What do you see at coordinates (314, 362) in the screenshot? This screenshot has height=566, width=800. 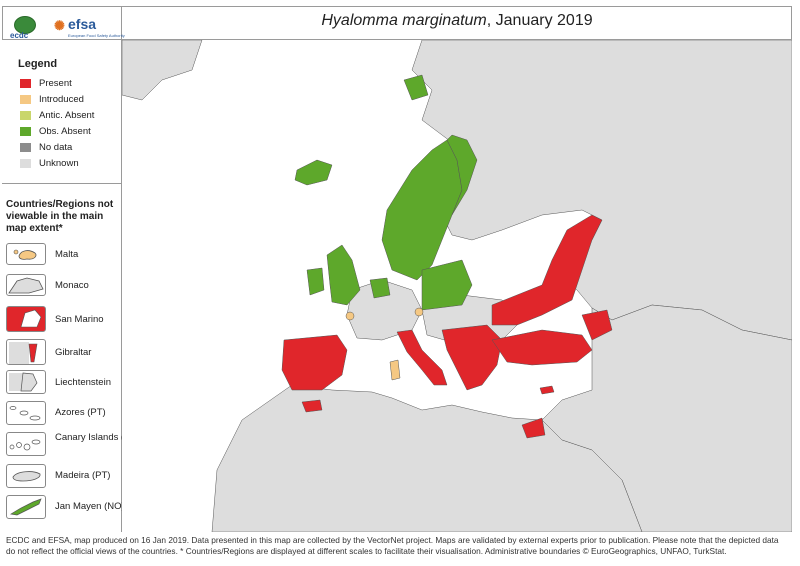 I see `iberia` at bounding box center [314, 362].